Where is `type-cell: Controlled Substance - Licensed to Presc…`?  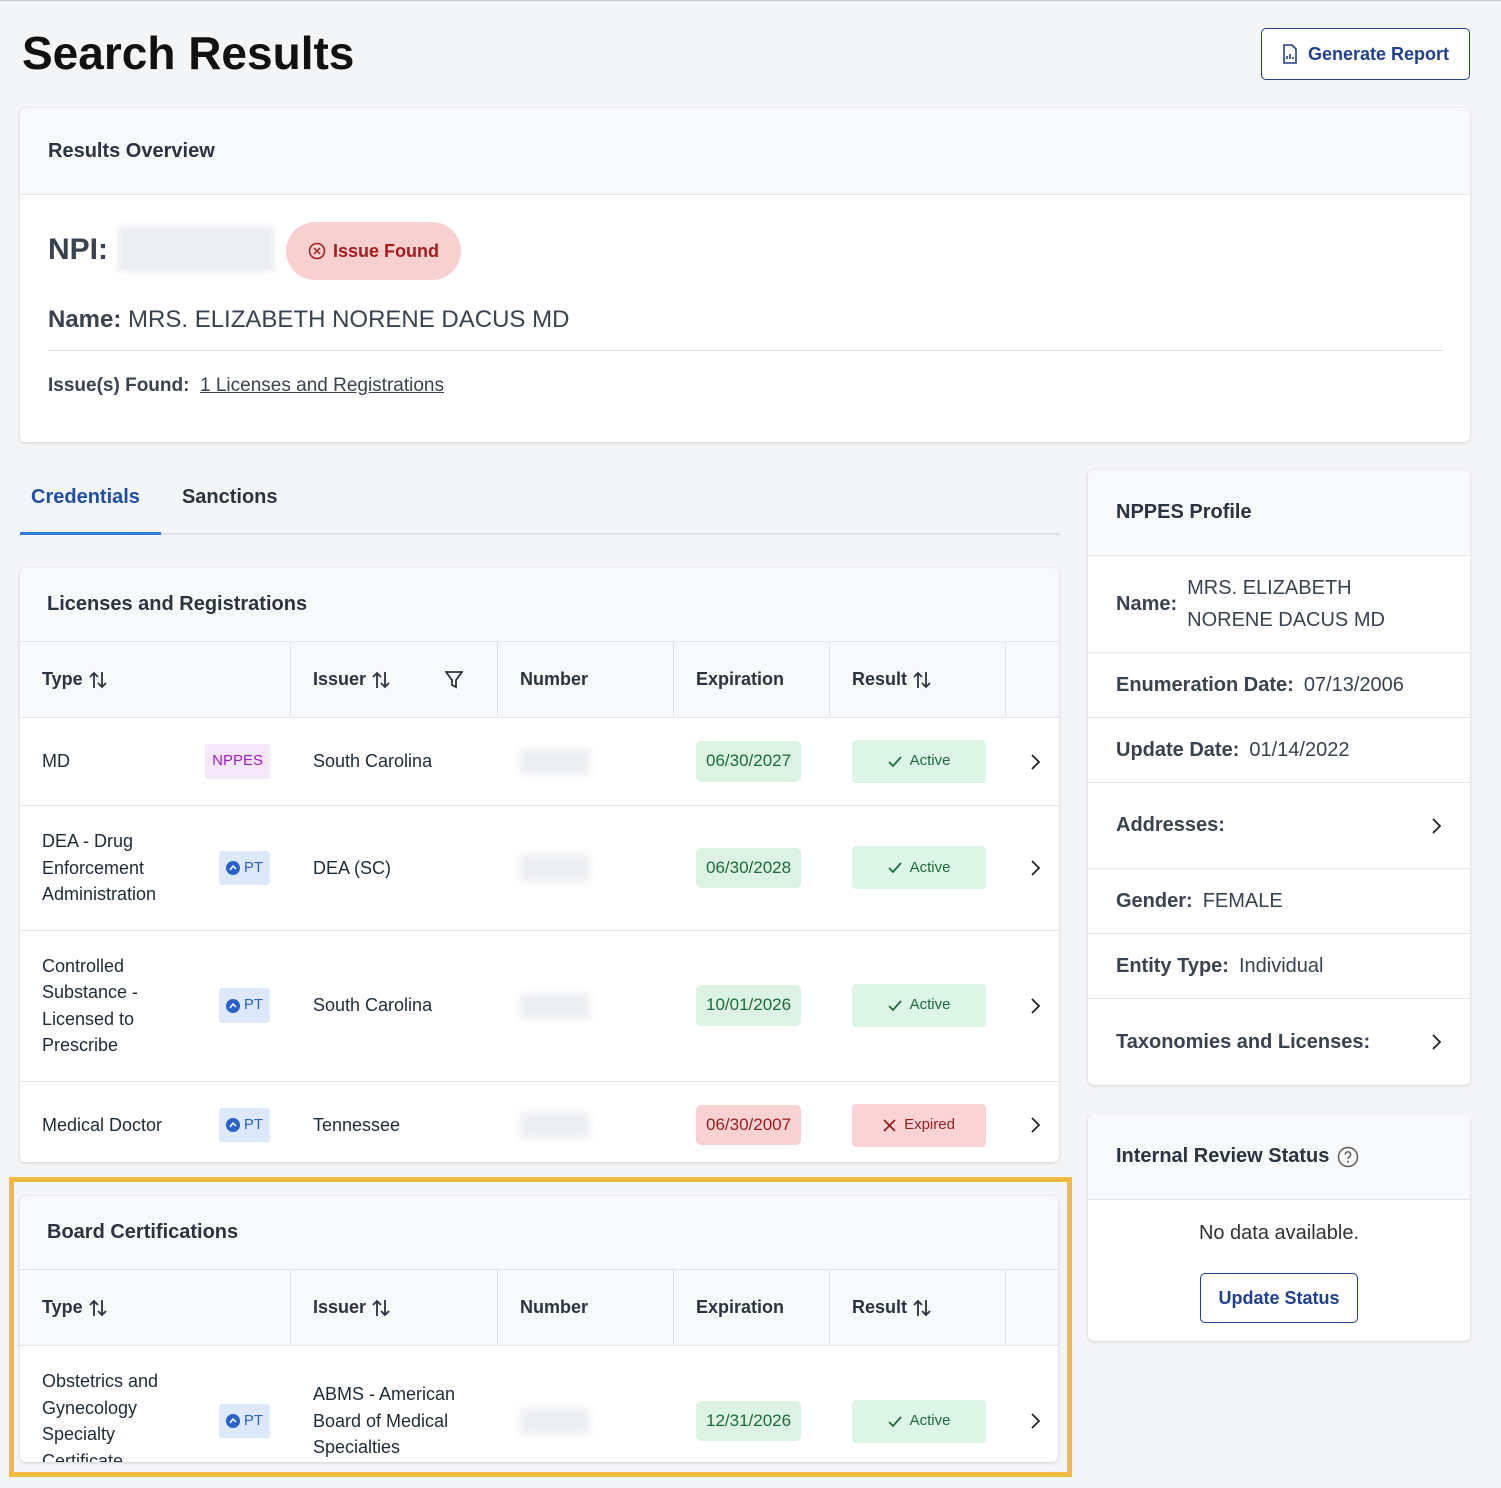
type-cell: Controlled Substance - Licensed to Presc… is located at coordinates (155, 1006).